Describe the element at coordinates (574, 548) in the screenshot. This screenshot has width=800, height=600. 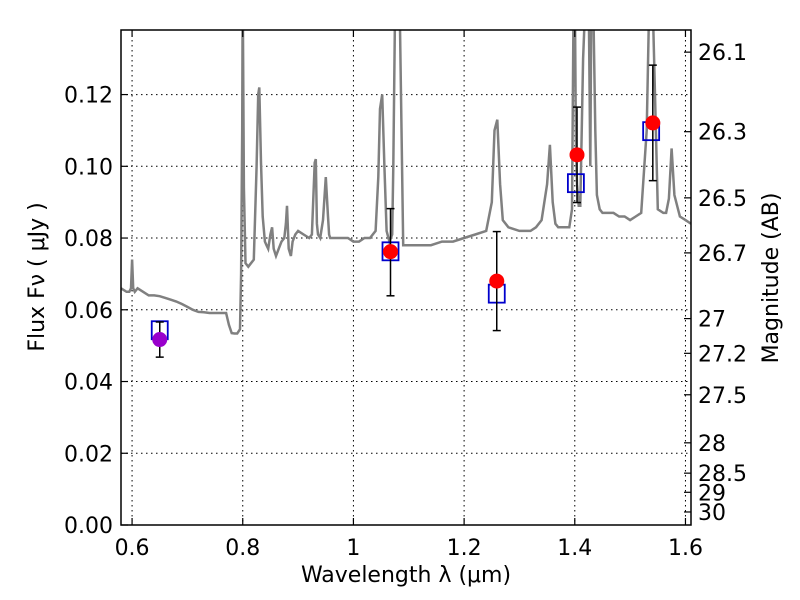
I see `x-tick-label: 1.4` at that location.